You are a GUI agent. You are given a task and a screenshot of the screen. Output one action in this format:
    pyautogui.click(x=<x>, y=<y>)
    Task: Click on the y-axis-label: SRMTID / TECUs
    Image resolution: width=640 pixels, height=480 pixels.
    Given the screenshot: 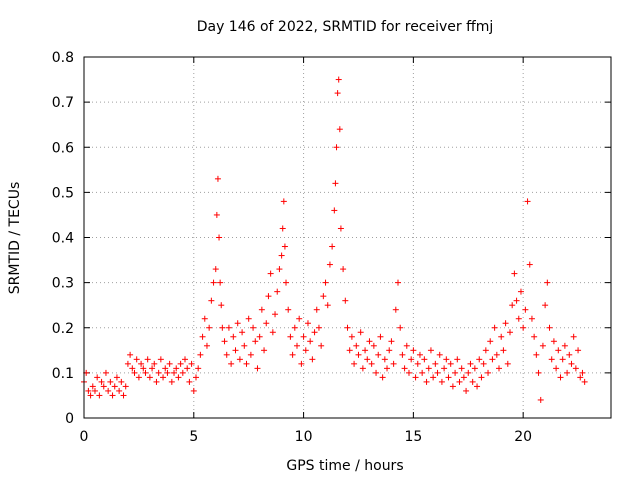 What is the action you would take?
    pyautogui.click(x=15, y=238)
    